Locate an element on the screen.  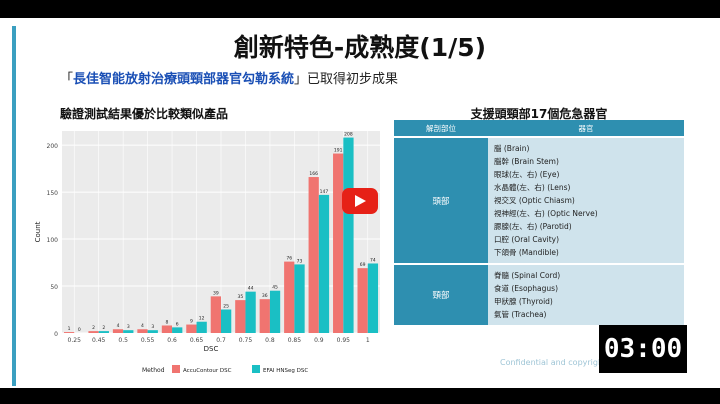
data-label: 36 is located at coordinates (265, 296).